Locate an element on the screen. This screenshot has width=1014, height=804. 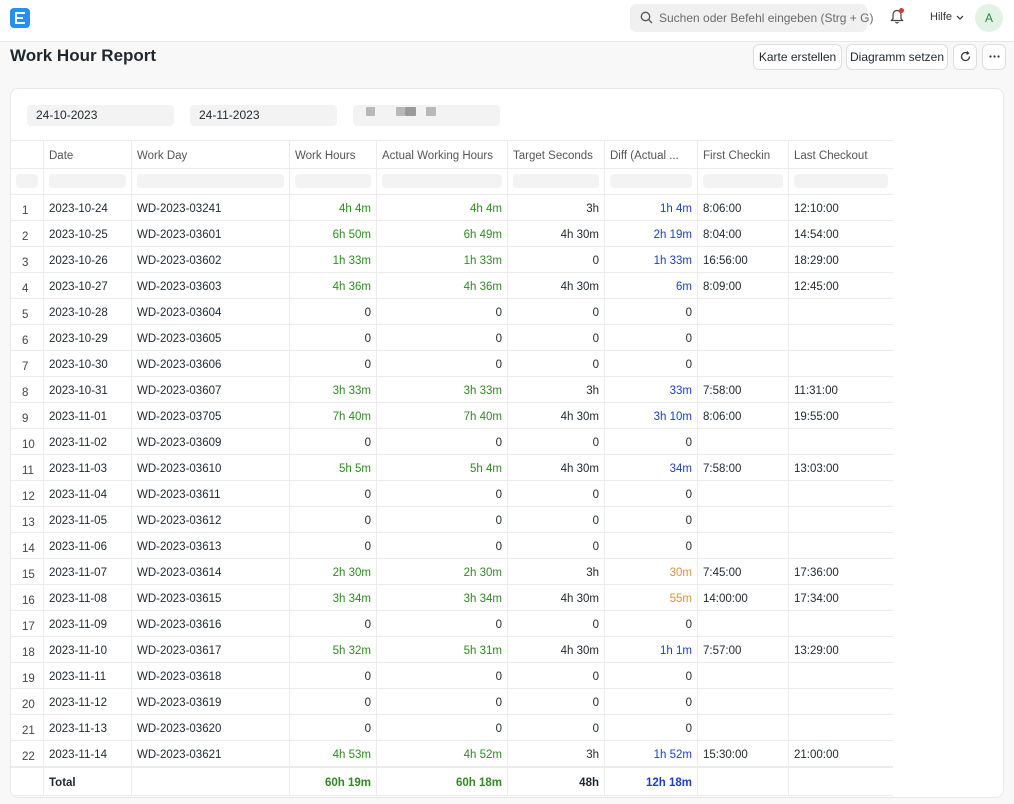
table-row: 21 2023-11-13 WD-2023-03620 0 0 0 0 is located at coordinates (452, 728).